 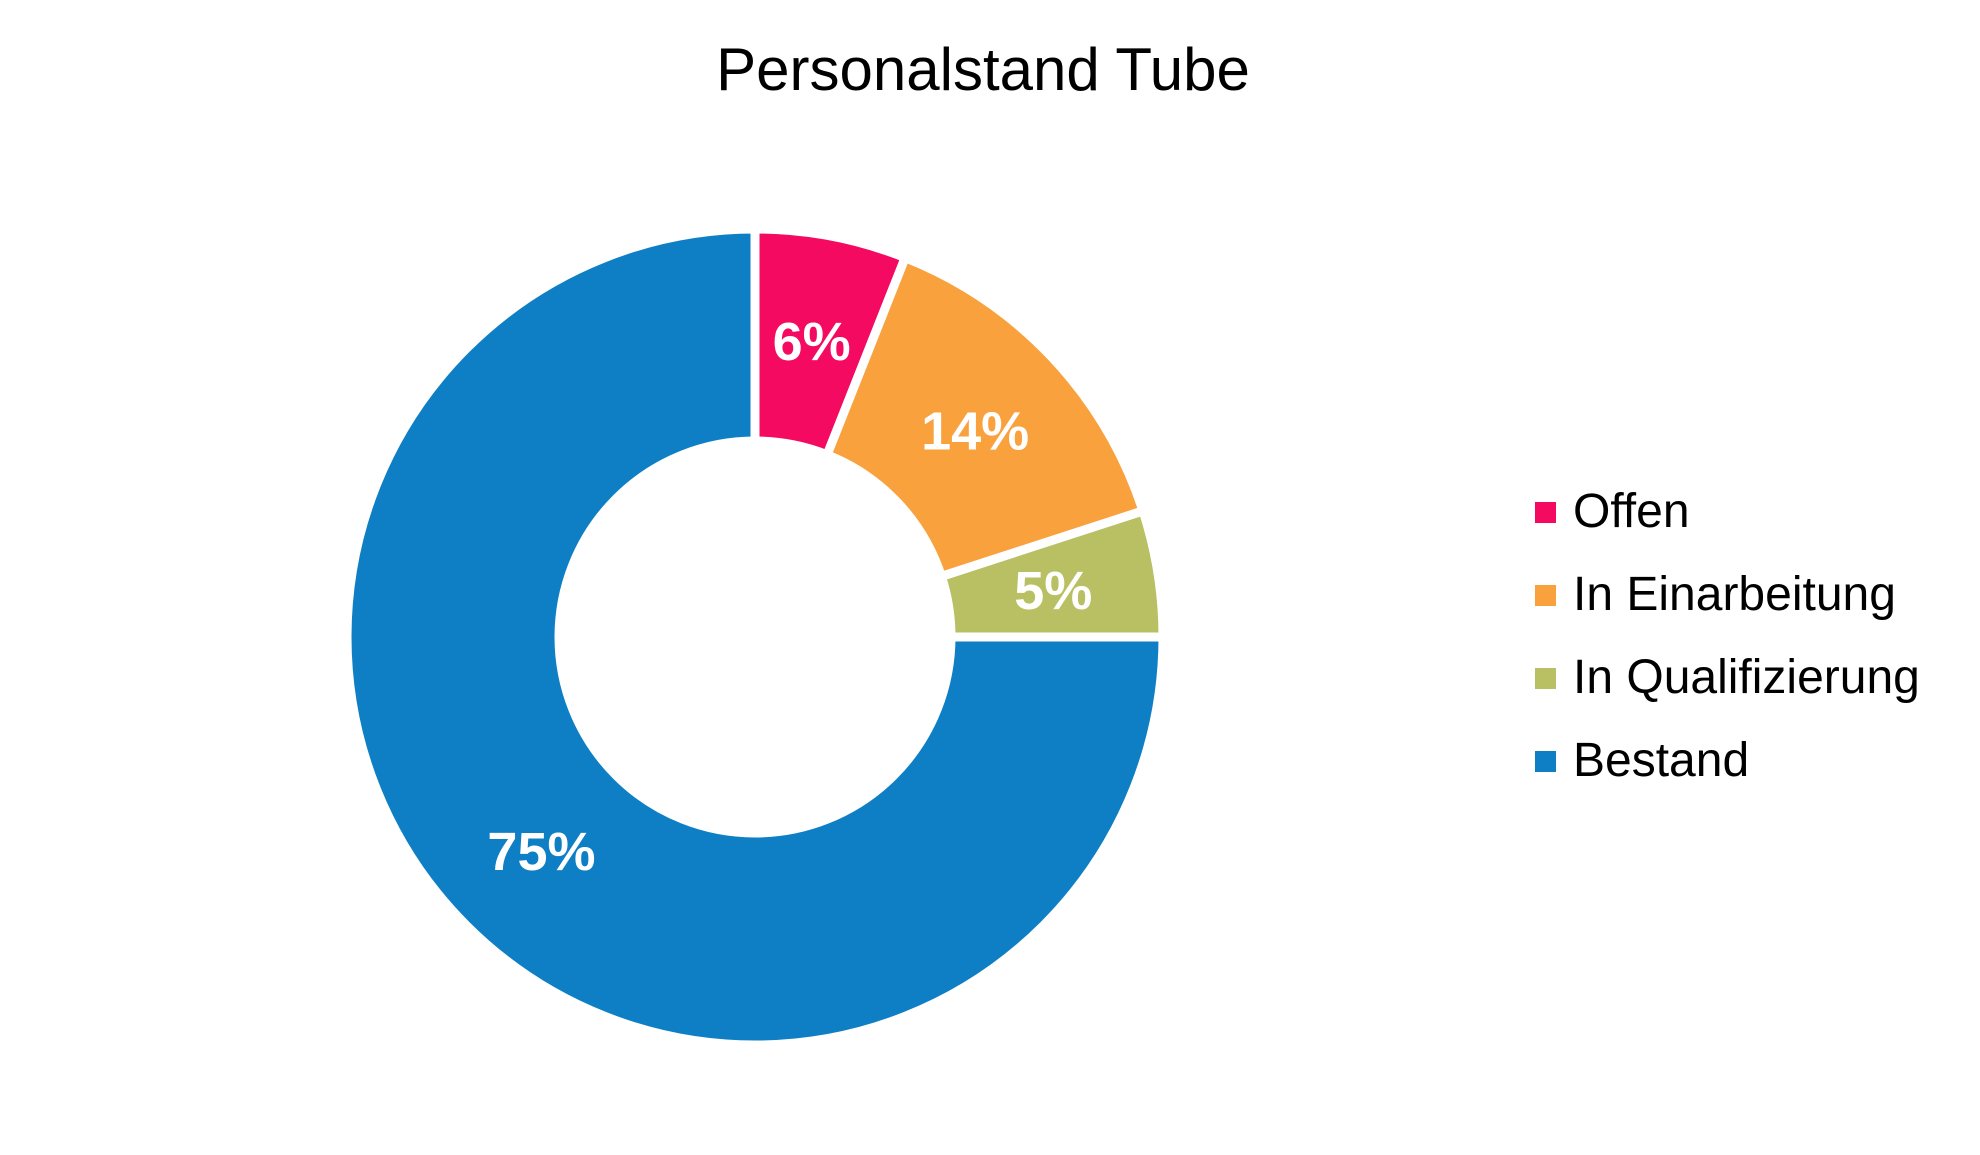 What do you see at coordinates (975, 432) in the screenshot?
I see `slice-percent-label: 14%` at bounding box center [975, 432].